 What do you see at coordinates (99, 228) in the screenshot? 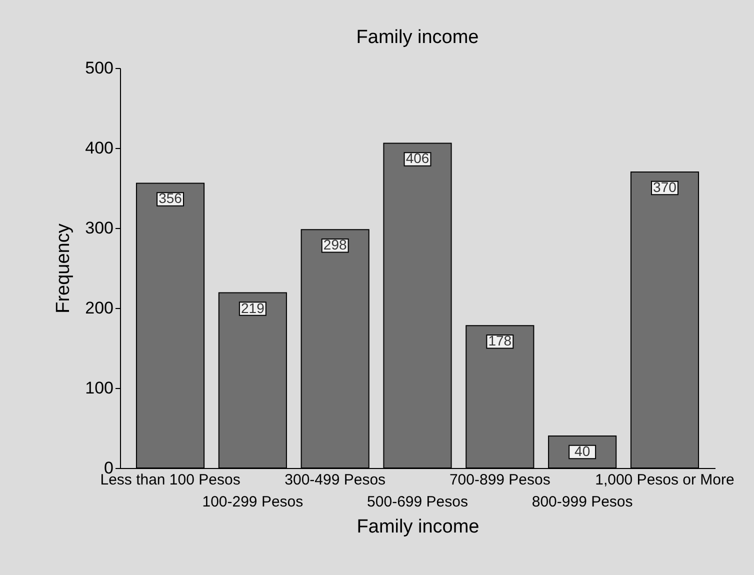
I see `y-tick-label: 300` at bounding box center [99, 228].